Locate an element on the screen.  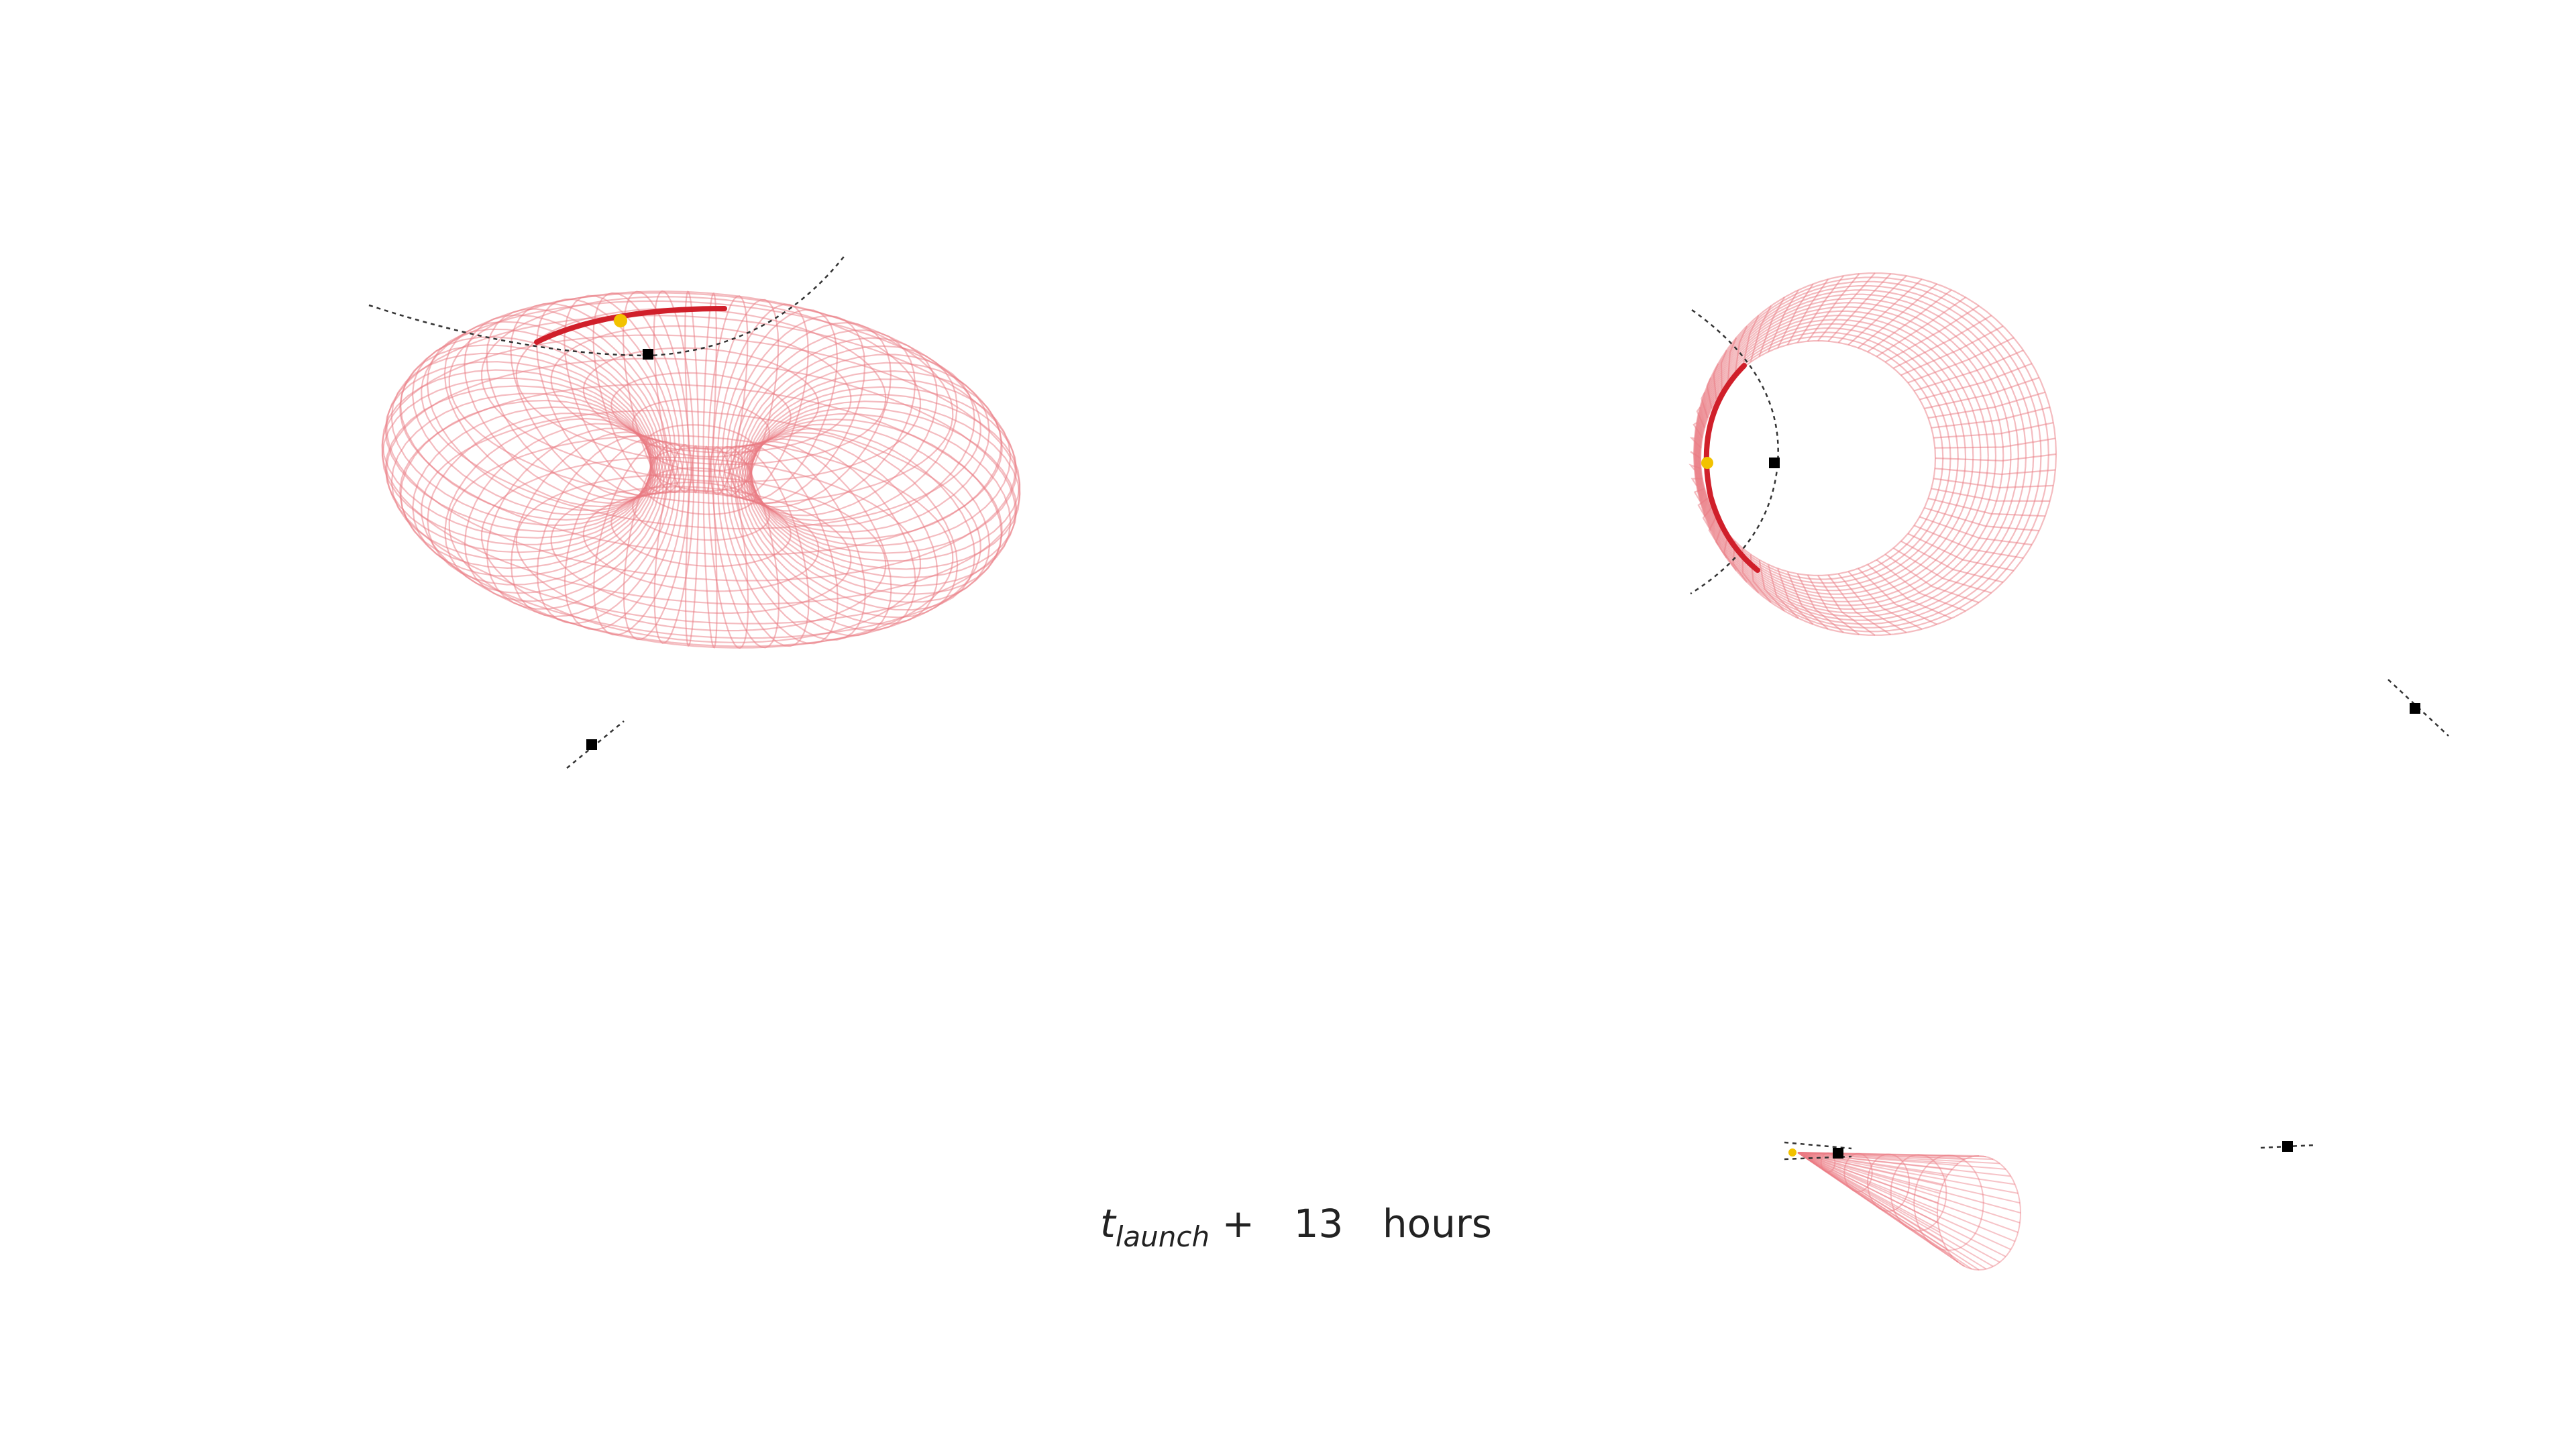
top-view is located at coordinates (2068, 504).